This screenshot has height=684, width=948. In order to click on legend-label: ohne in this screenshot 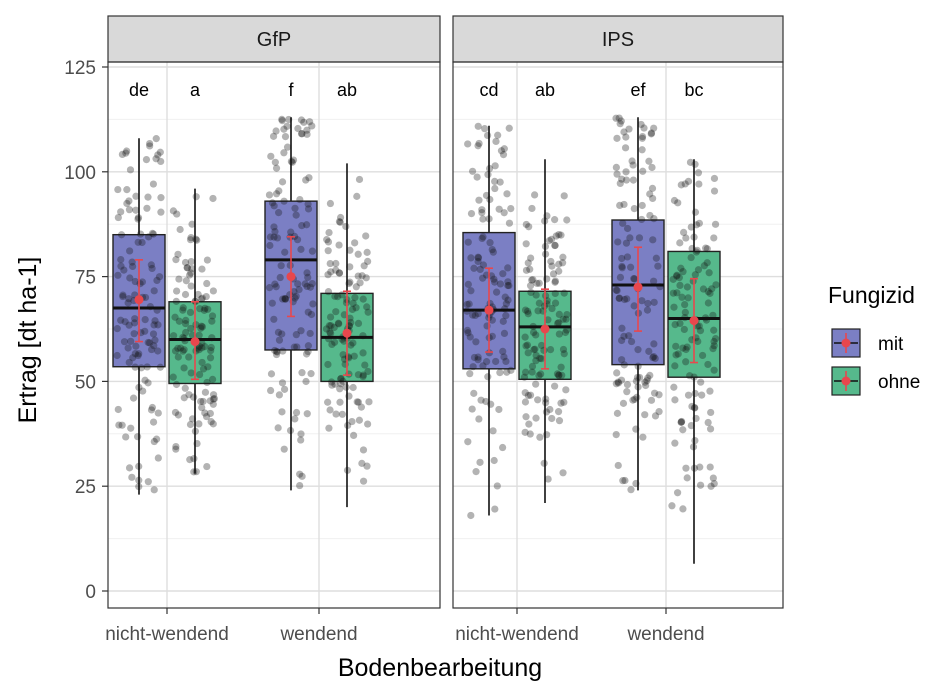, I will do `click(899, 382)`.